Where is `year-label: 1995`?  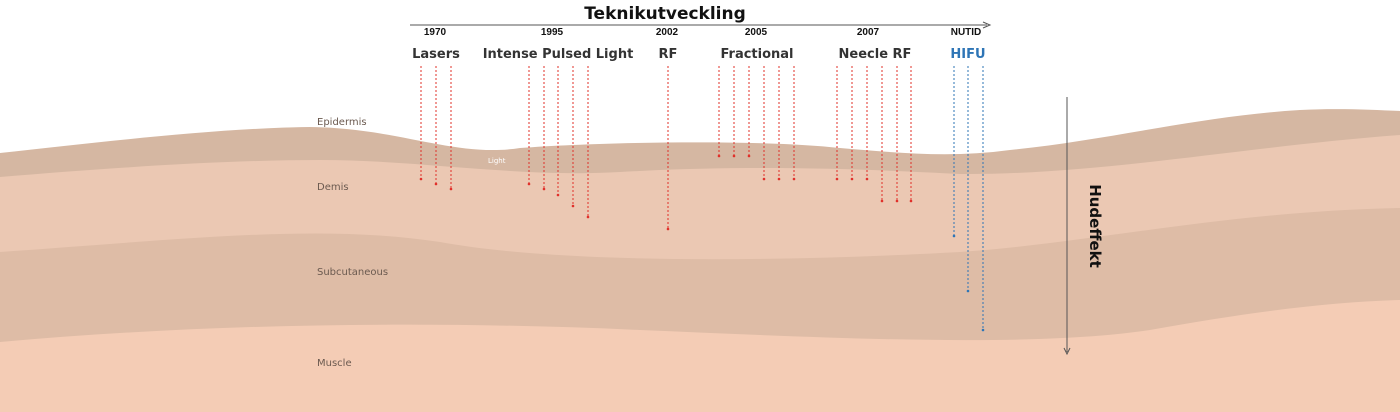 year-label: 1995 is located at coordinates (552, 32).